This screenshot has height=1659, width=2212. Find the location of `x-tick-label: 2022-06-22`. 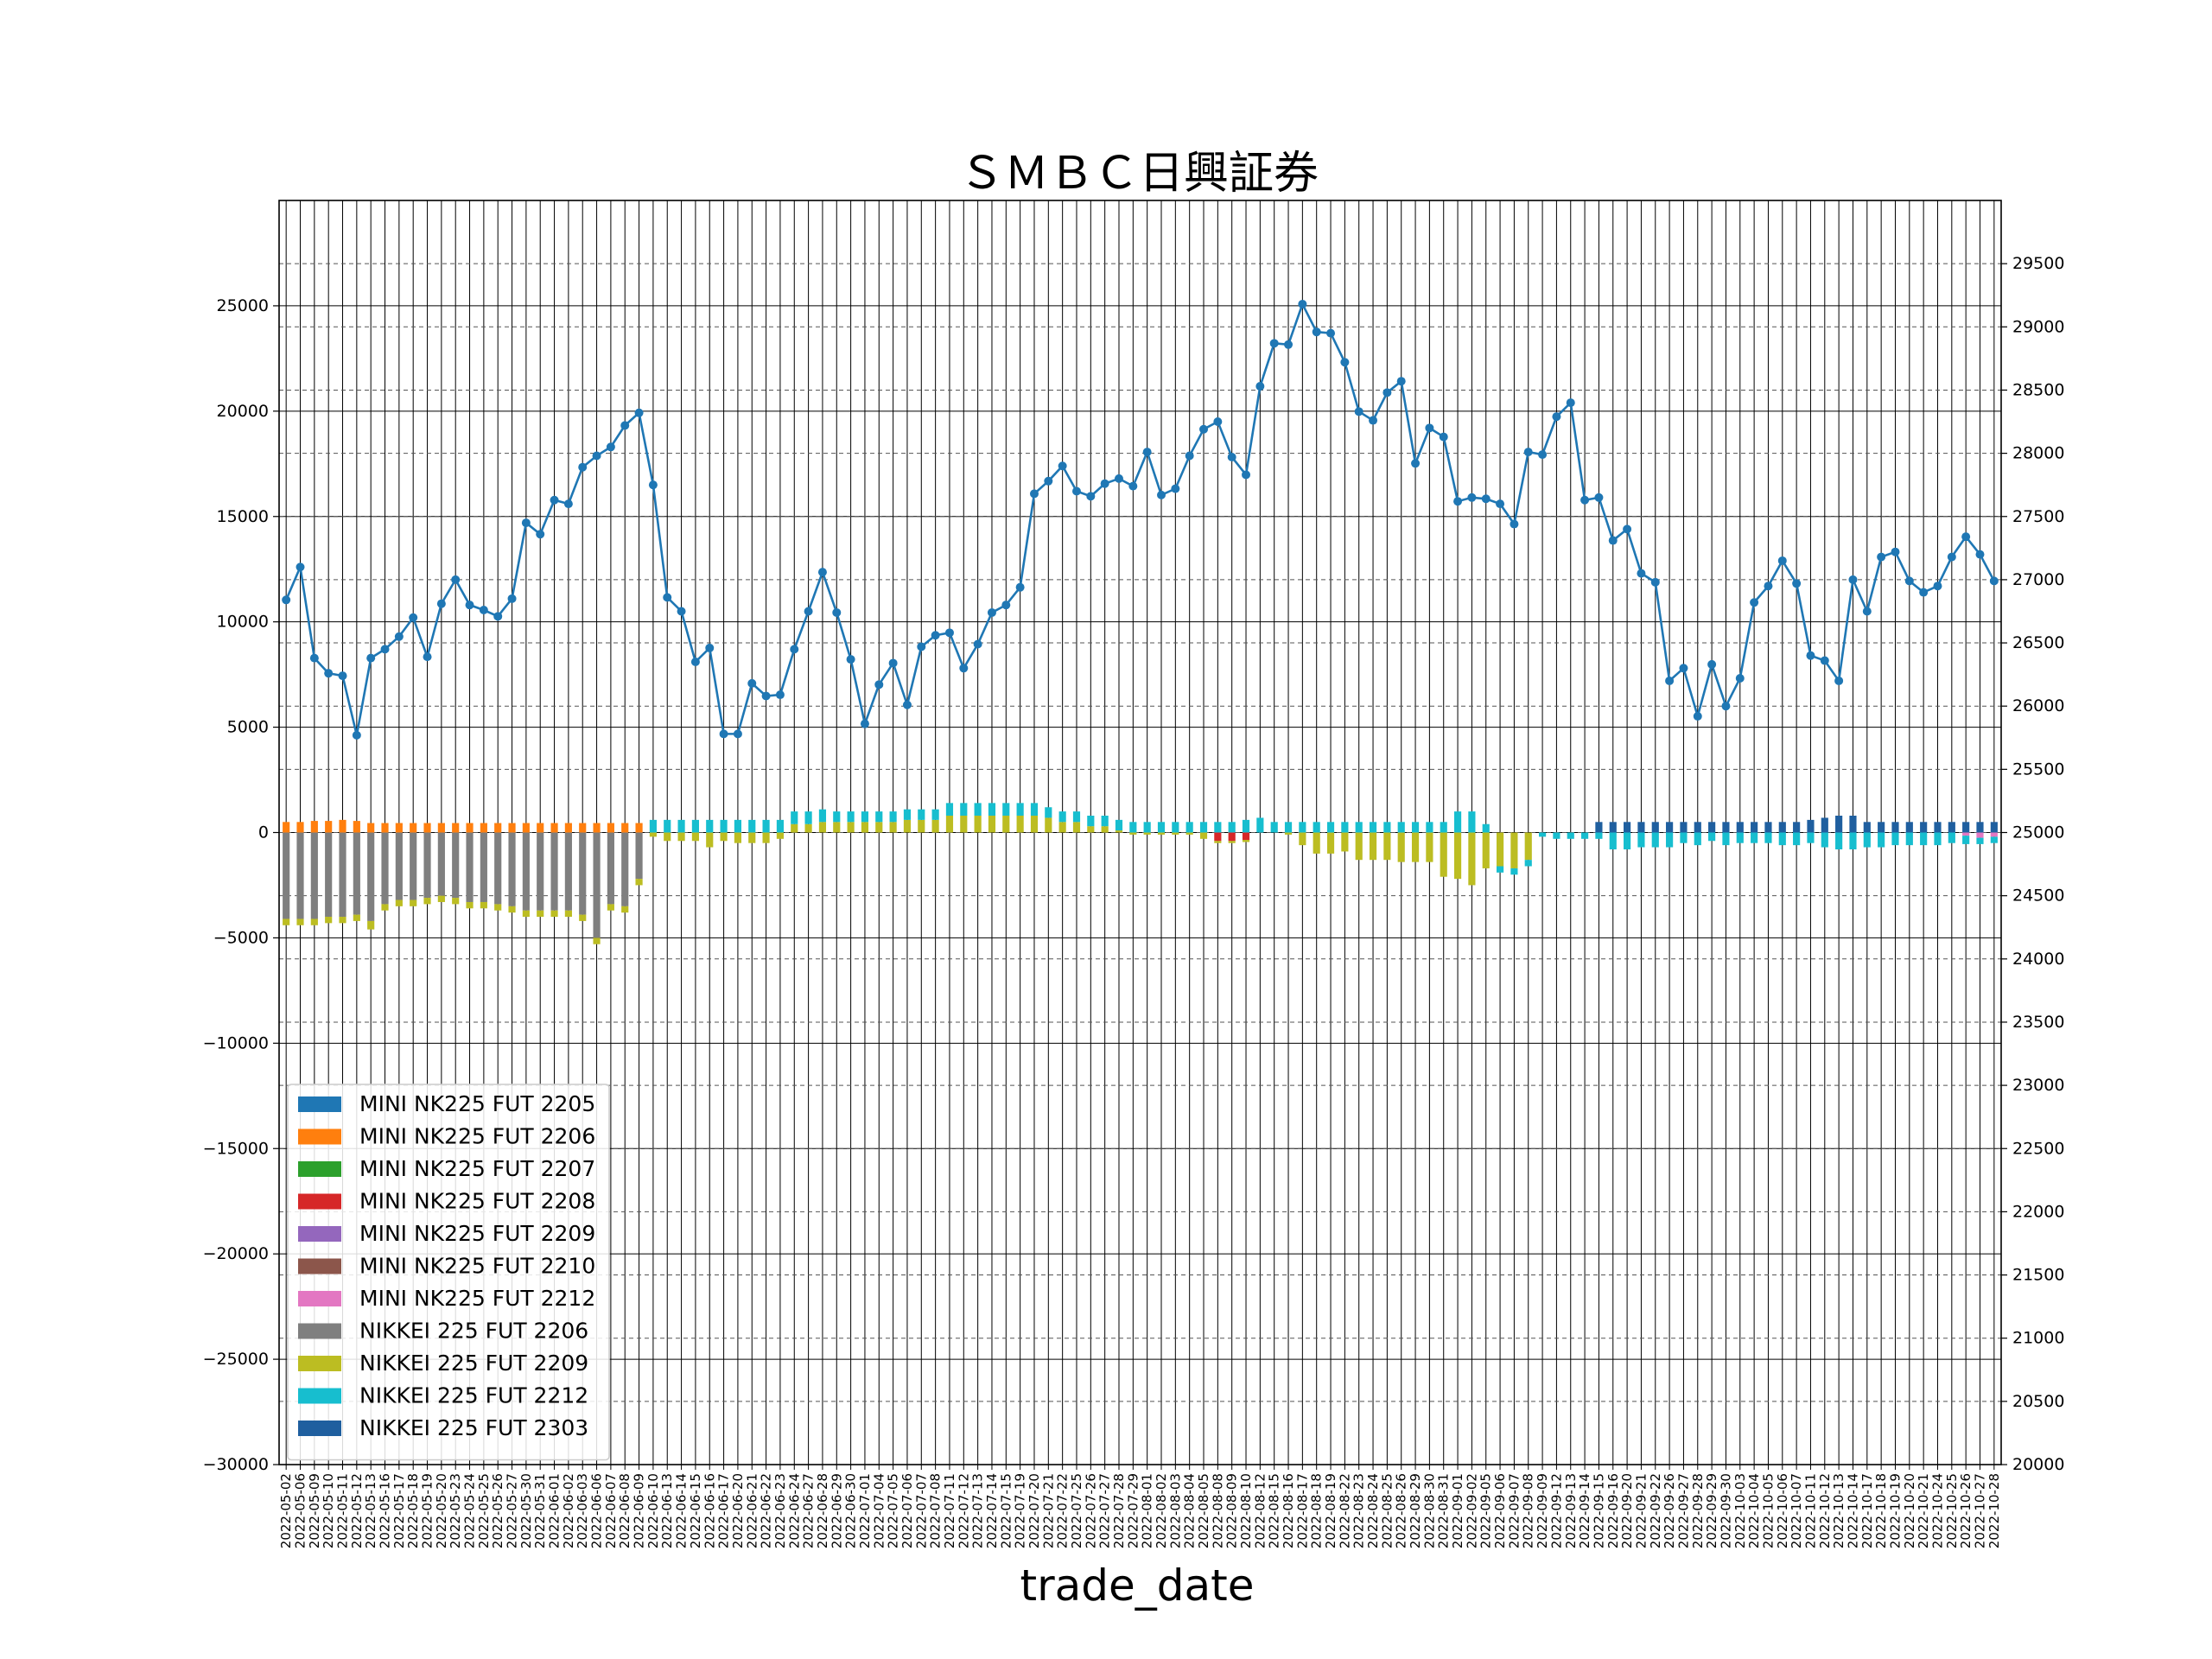

x-tick-label: 2022-06-22 is located at coordinates (766, 1510).